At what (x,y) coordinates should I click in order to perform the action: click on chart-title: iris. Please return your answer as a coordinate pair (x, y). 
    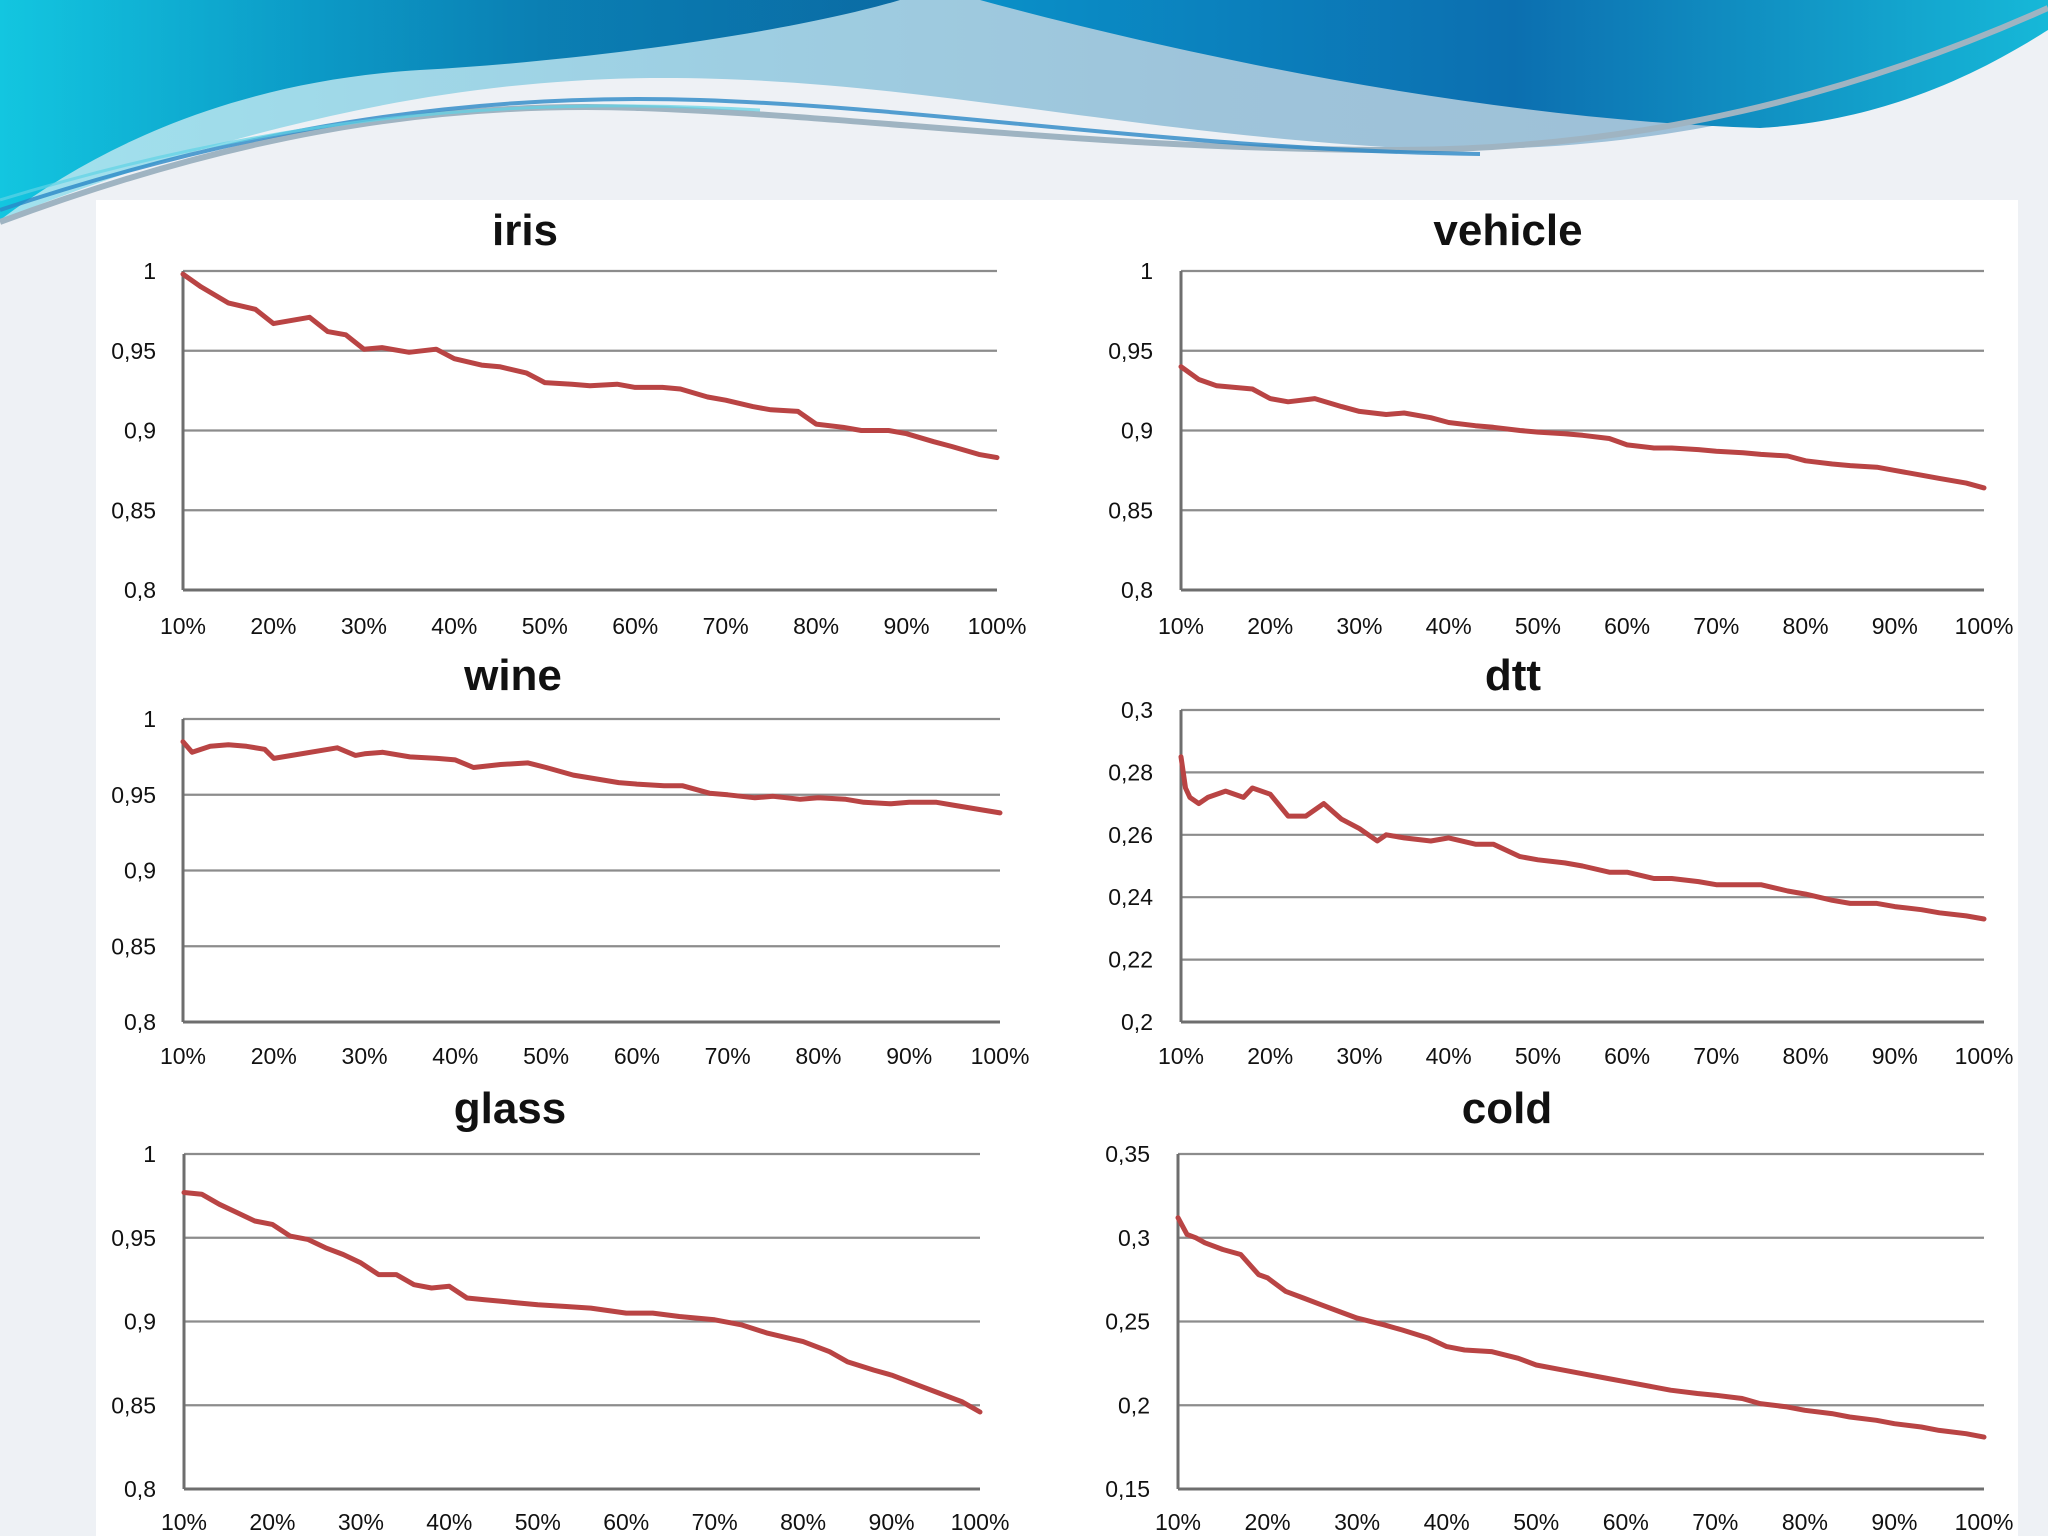
    Looking at the image, I should click on (525, 230).